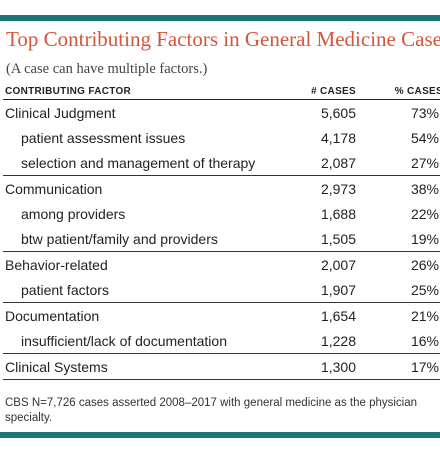 This screenshot has height=453, width=440. What do you see at coordinates (221, 113) in the screenshot?
I see `table-row: Clinical Judgment 5,605 73%` at bounding box center [221, 113].